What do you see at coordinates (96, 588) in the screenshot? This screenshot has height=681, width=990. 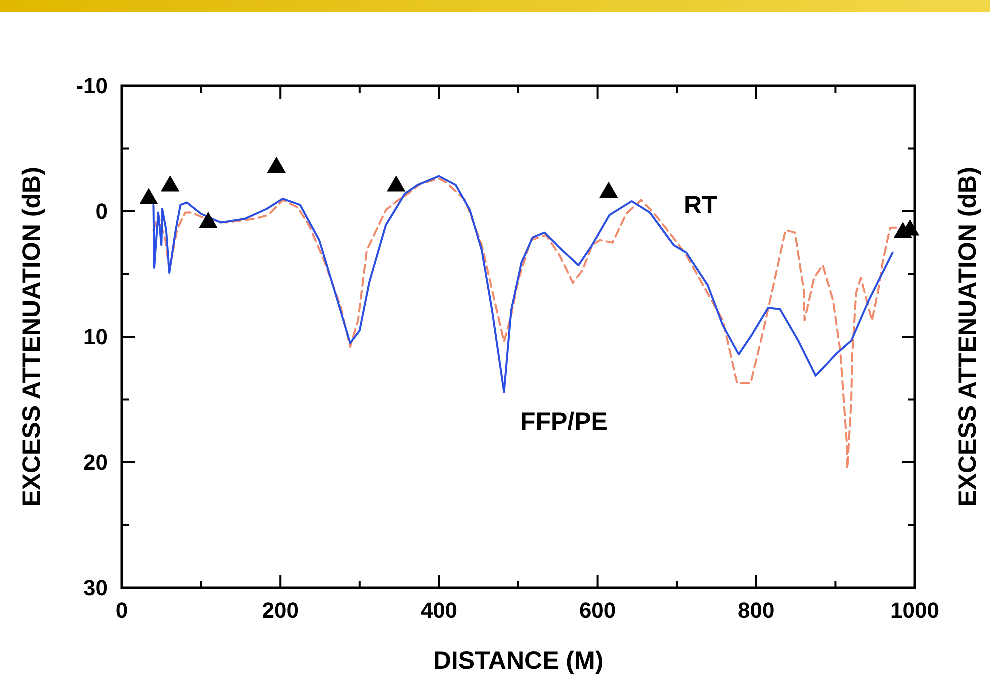 I see `y-tick-label: 30` at bounding box center [96, 588].